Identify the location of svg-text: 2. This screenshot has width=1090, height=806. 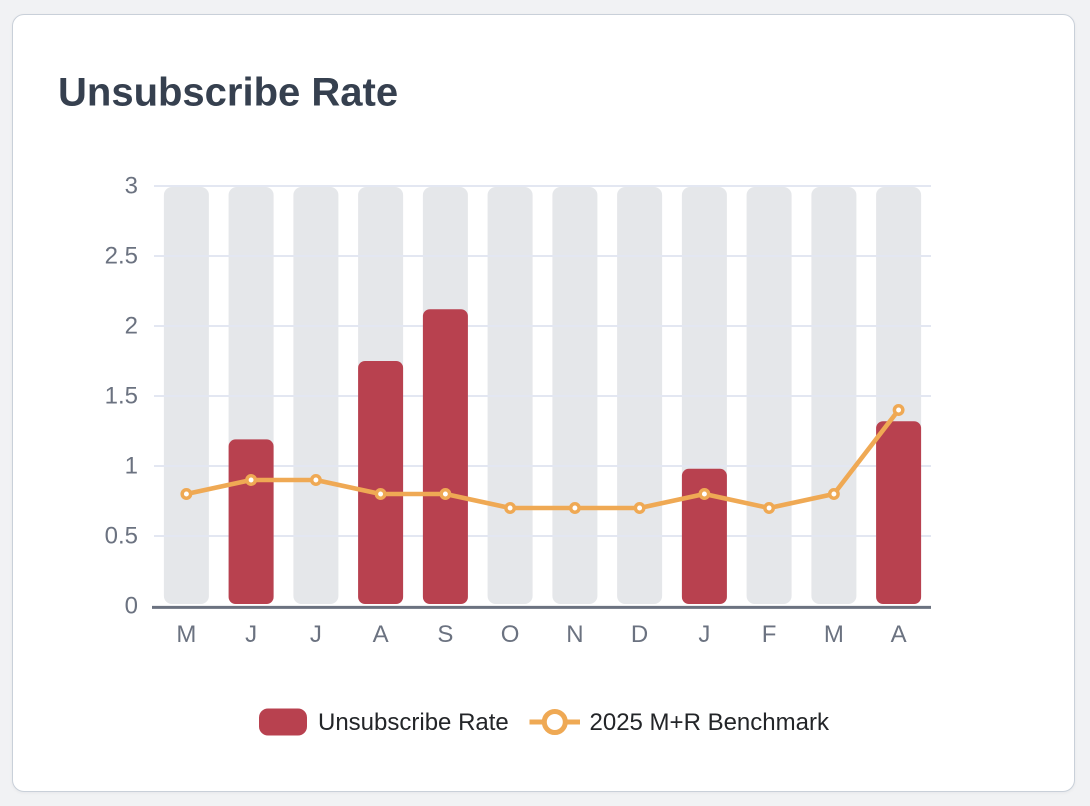
(131, 326).